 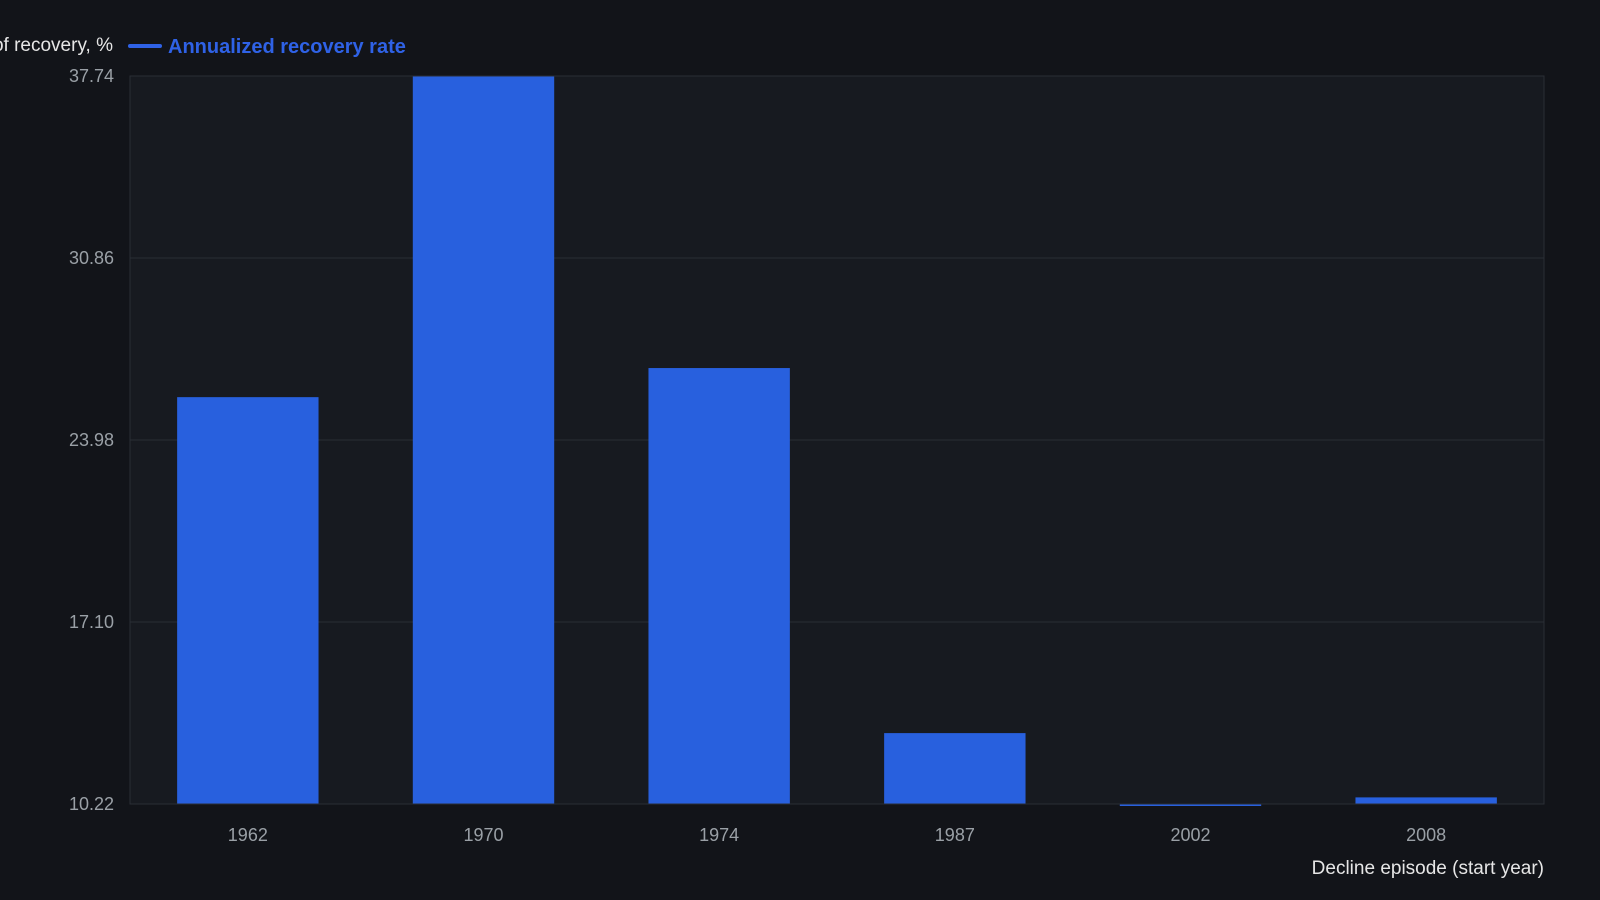 What do you see at coordinates (837, 835) in the screenshot?
I see `x-tick-labels: 1962 1970 1974 1987 2002 2008` at bounding box center [837, 835].